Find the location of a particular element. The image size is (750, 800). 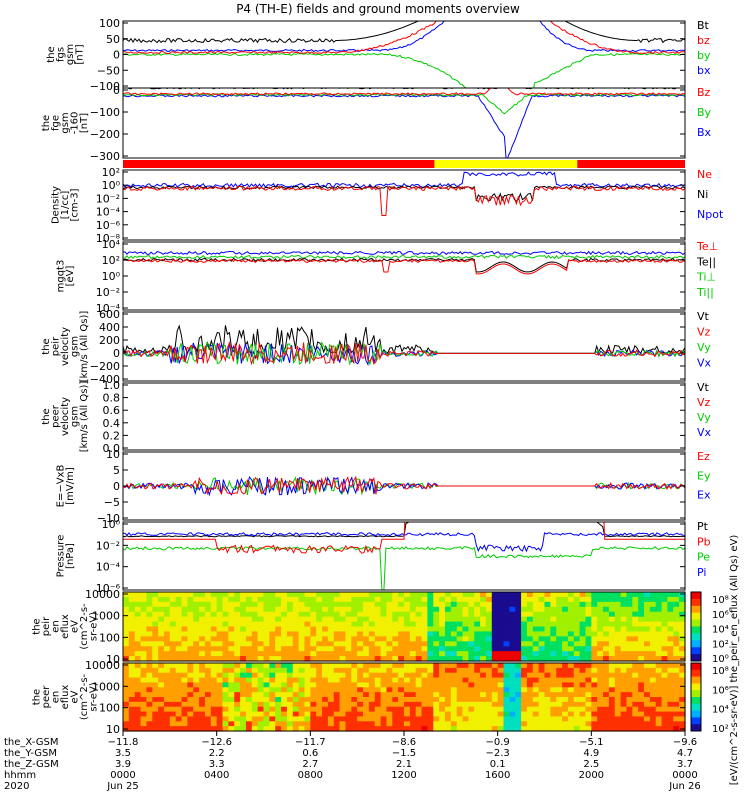

y-tick-label: 10⁰ is located at coordinates (111, 185).